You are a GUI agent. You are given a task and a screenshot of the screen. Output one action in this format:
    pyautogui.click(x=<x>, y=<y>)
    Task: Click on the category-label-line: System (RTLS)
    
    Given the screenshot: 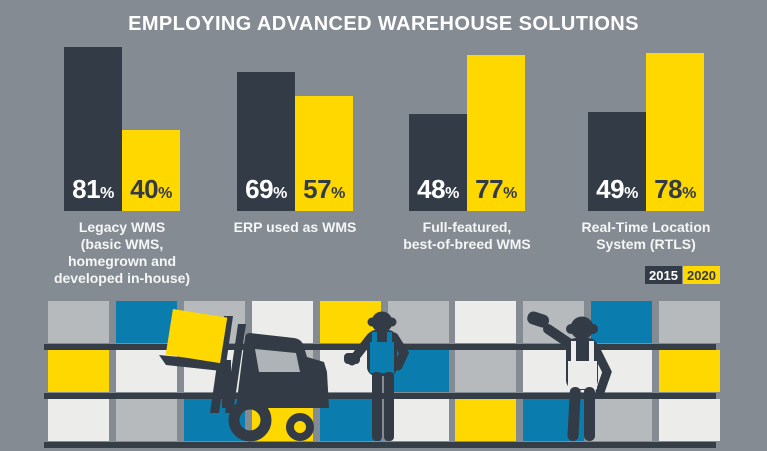 What is the action you would take?
    pyautogui.click(x=646, y=244)
    